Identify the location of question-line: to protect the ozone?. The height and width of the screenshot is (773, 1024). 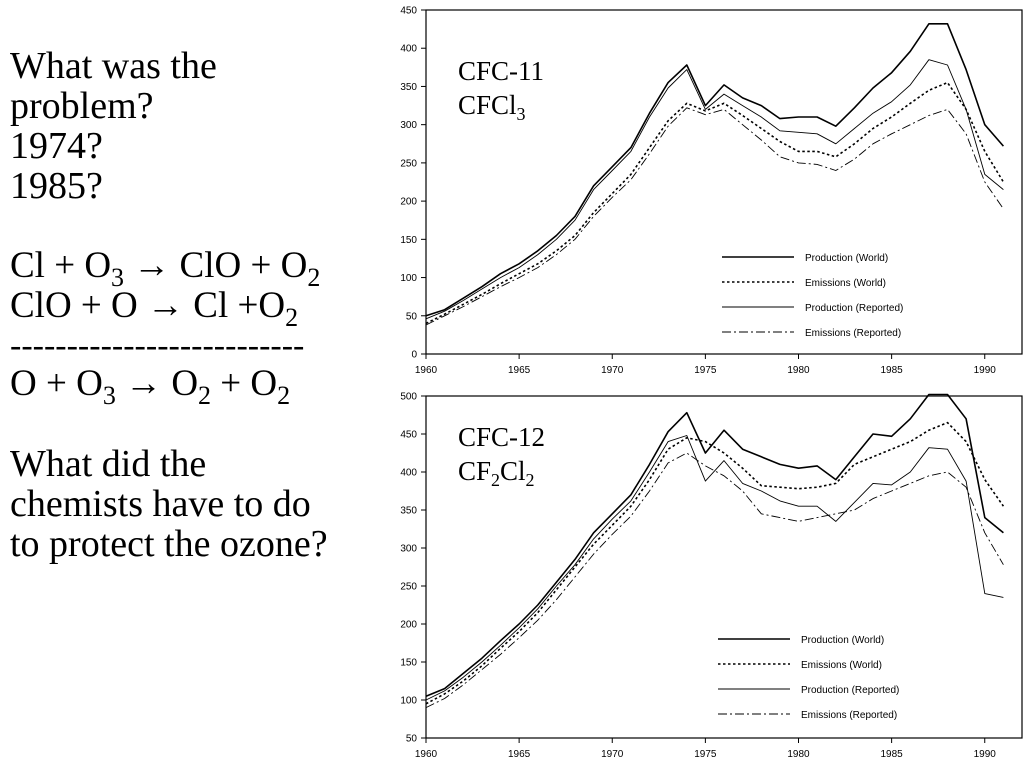
(169, 544).